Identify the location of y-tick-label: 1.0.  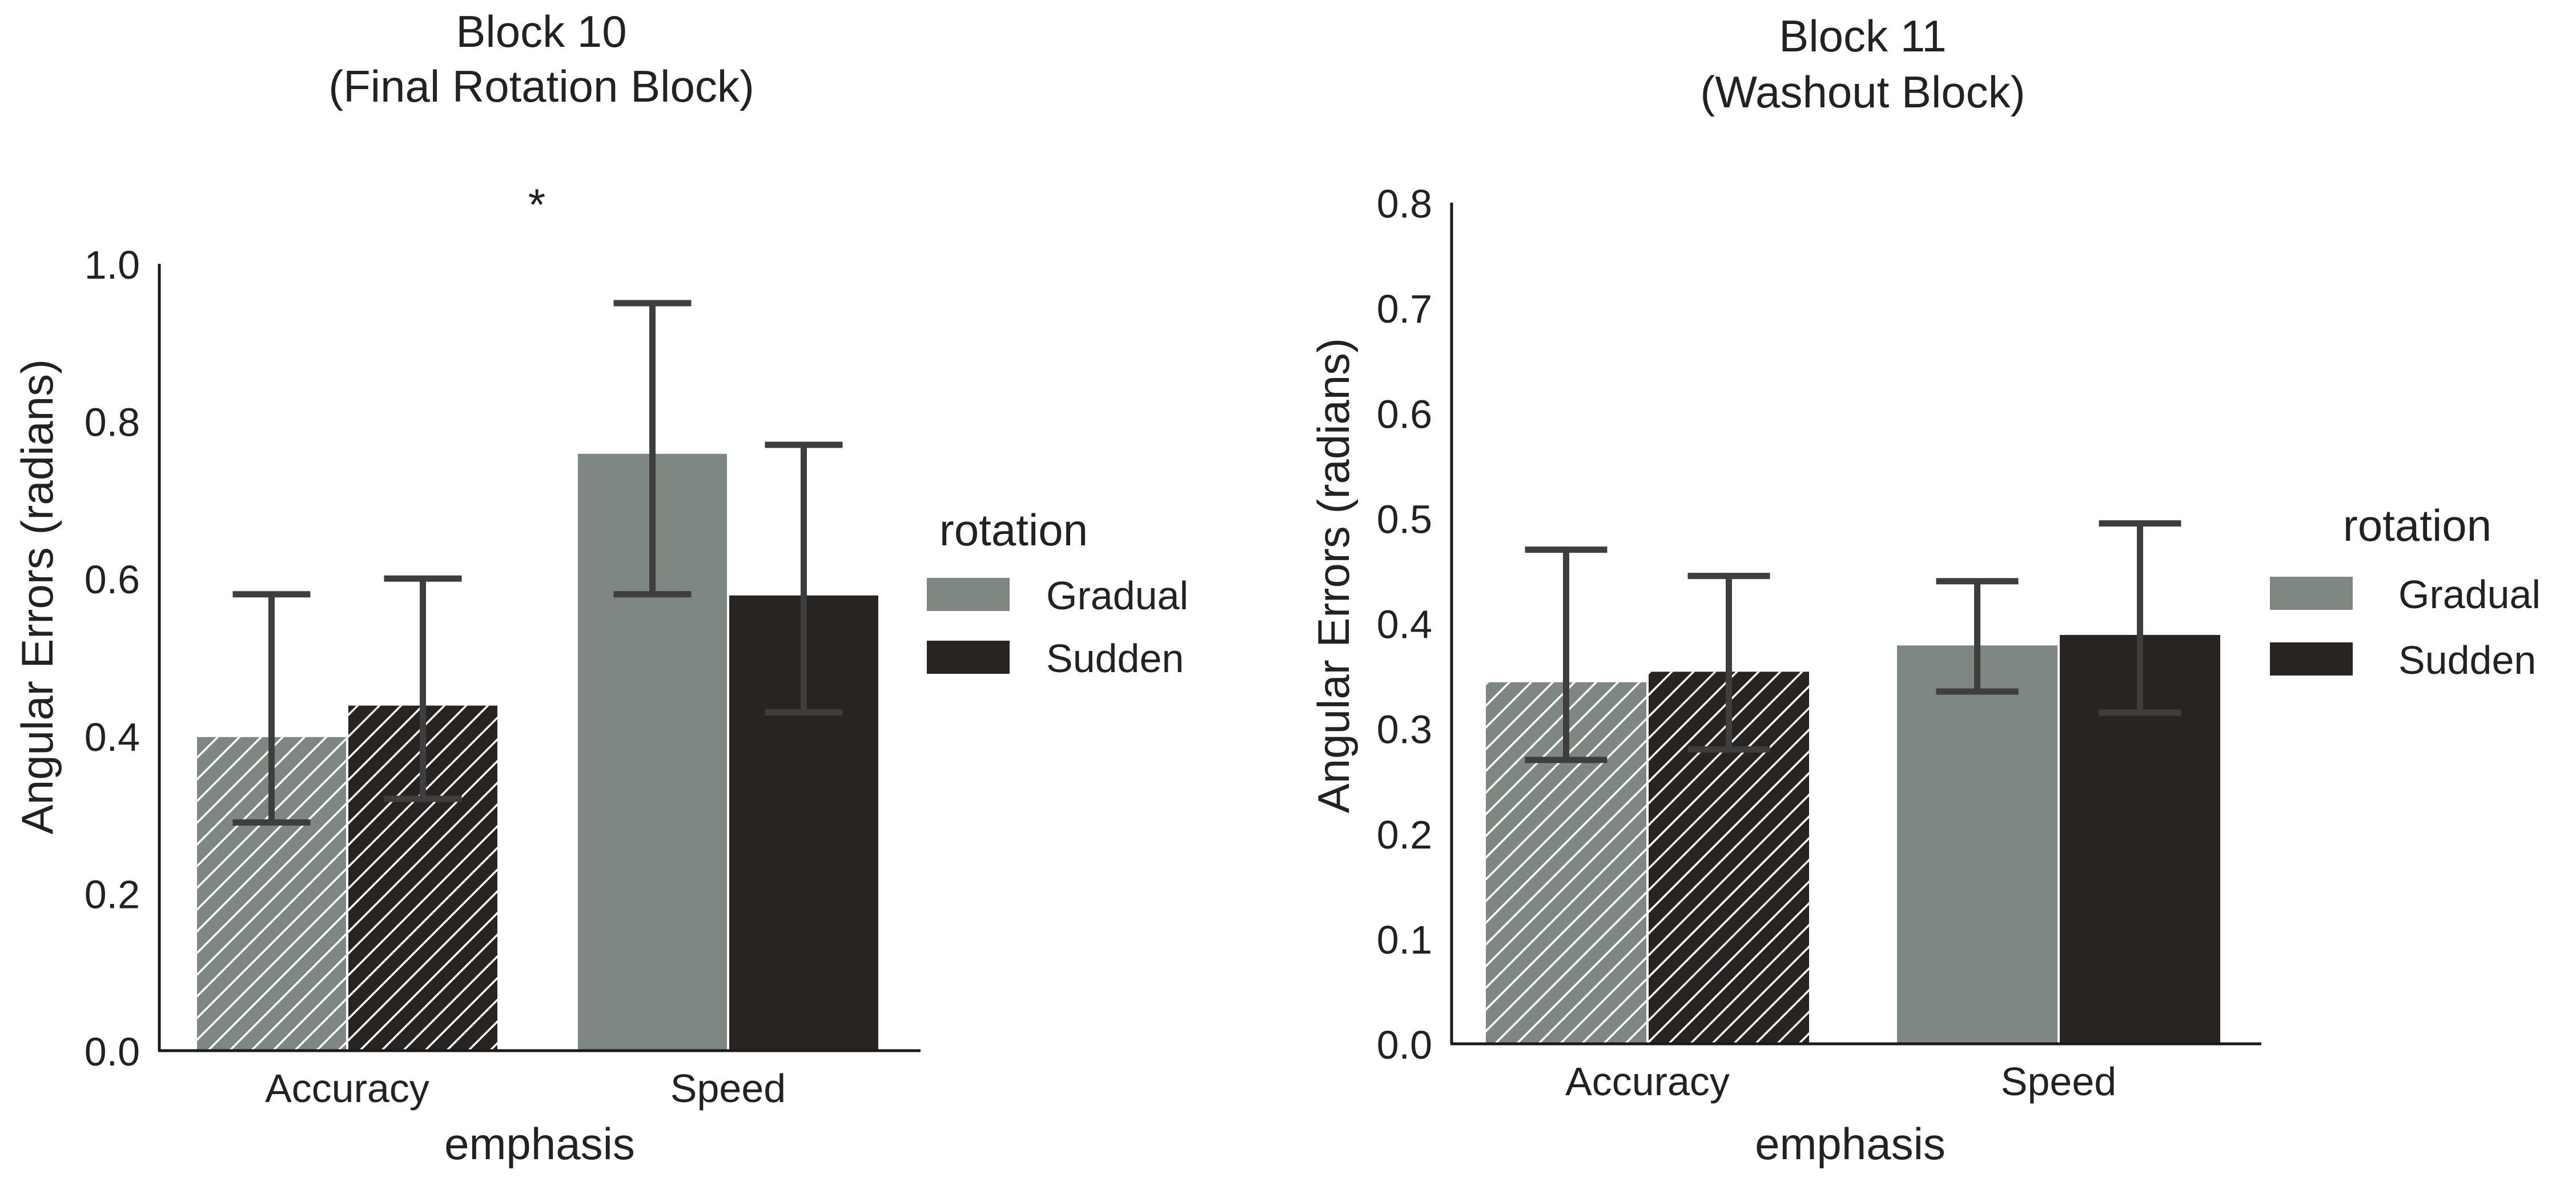
(112, 265).